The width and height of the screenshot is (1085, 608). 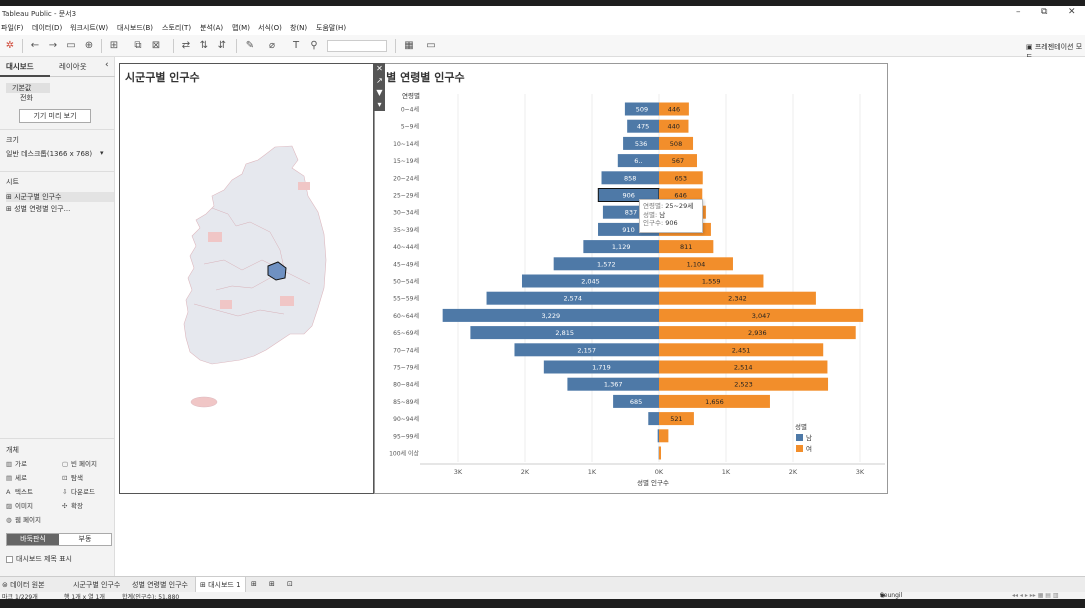 I want to click on minimize-icon: –, so click(x=1018, y=12).